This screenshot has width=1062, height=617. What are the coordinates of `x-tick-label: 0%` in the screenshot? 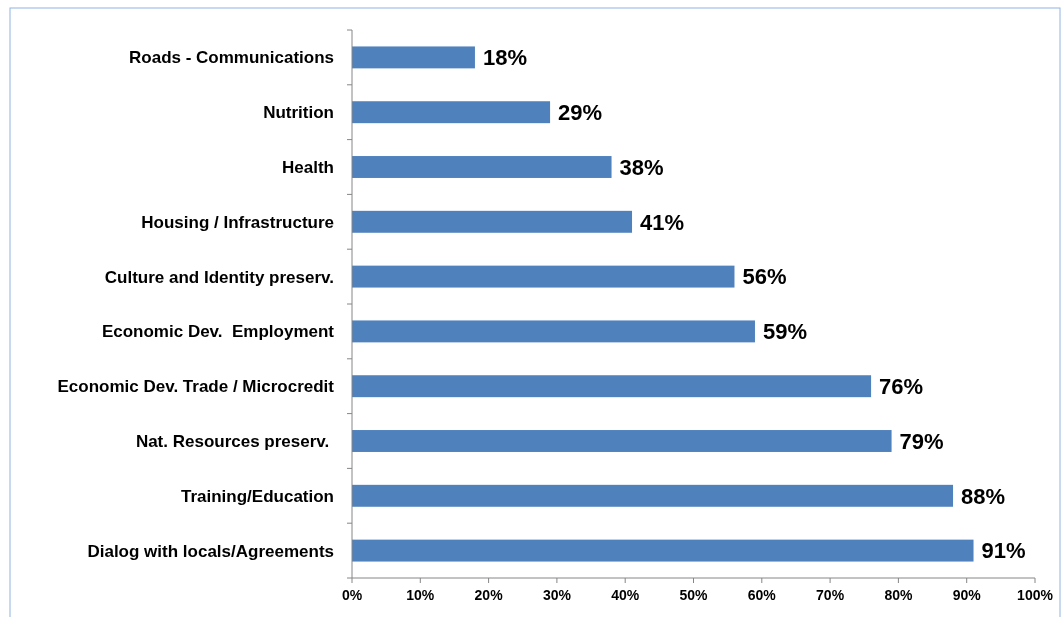 It's located at (352, 595).